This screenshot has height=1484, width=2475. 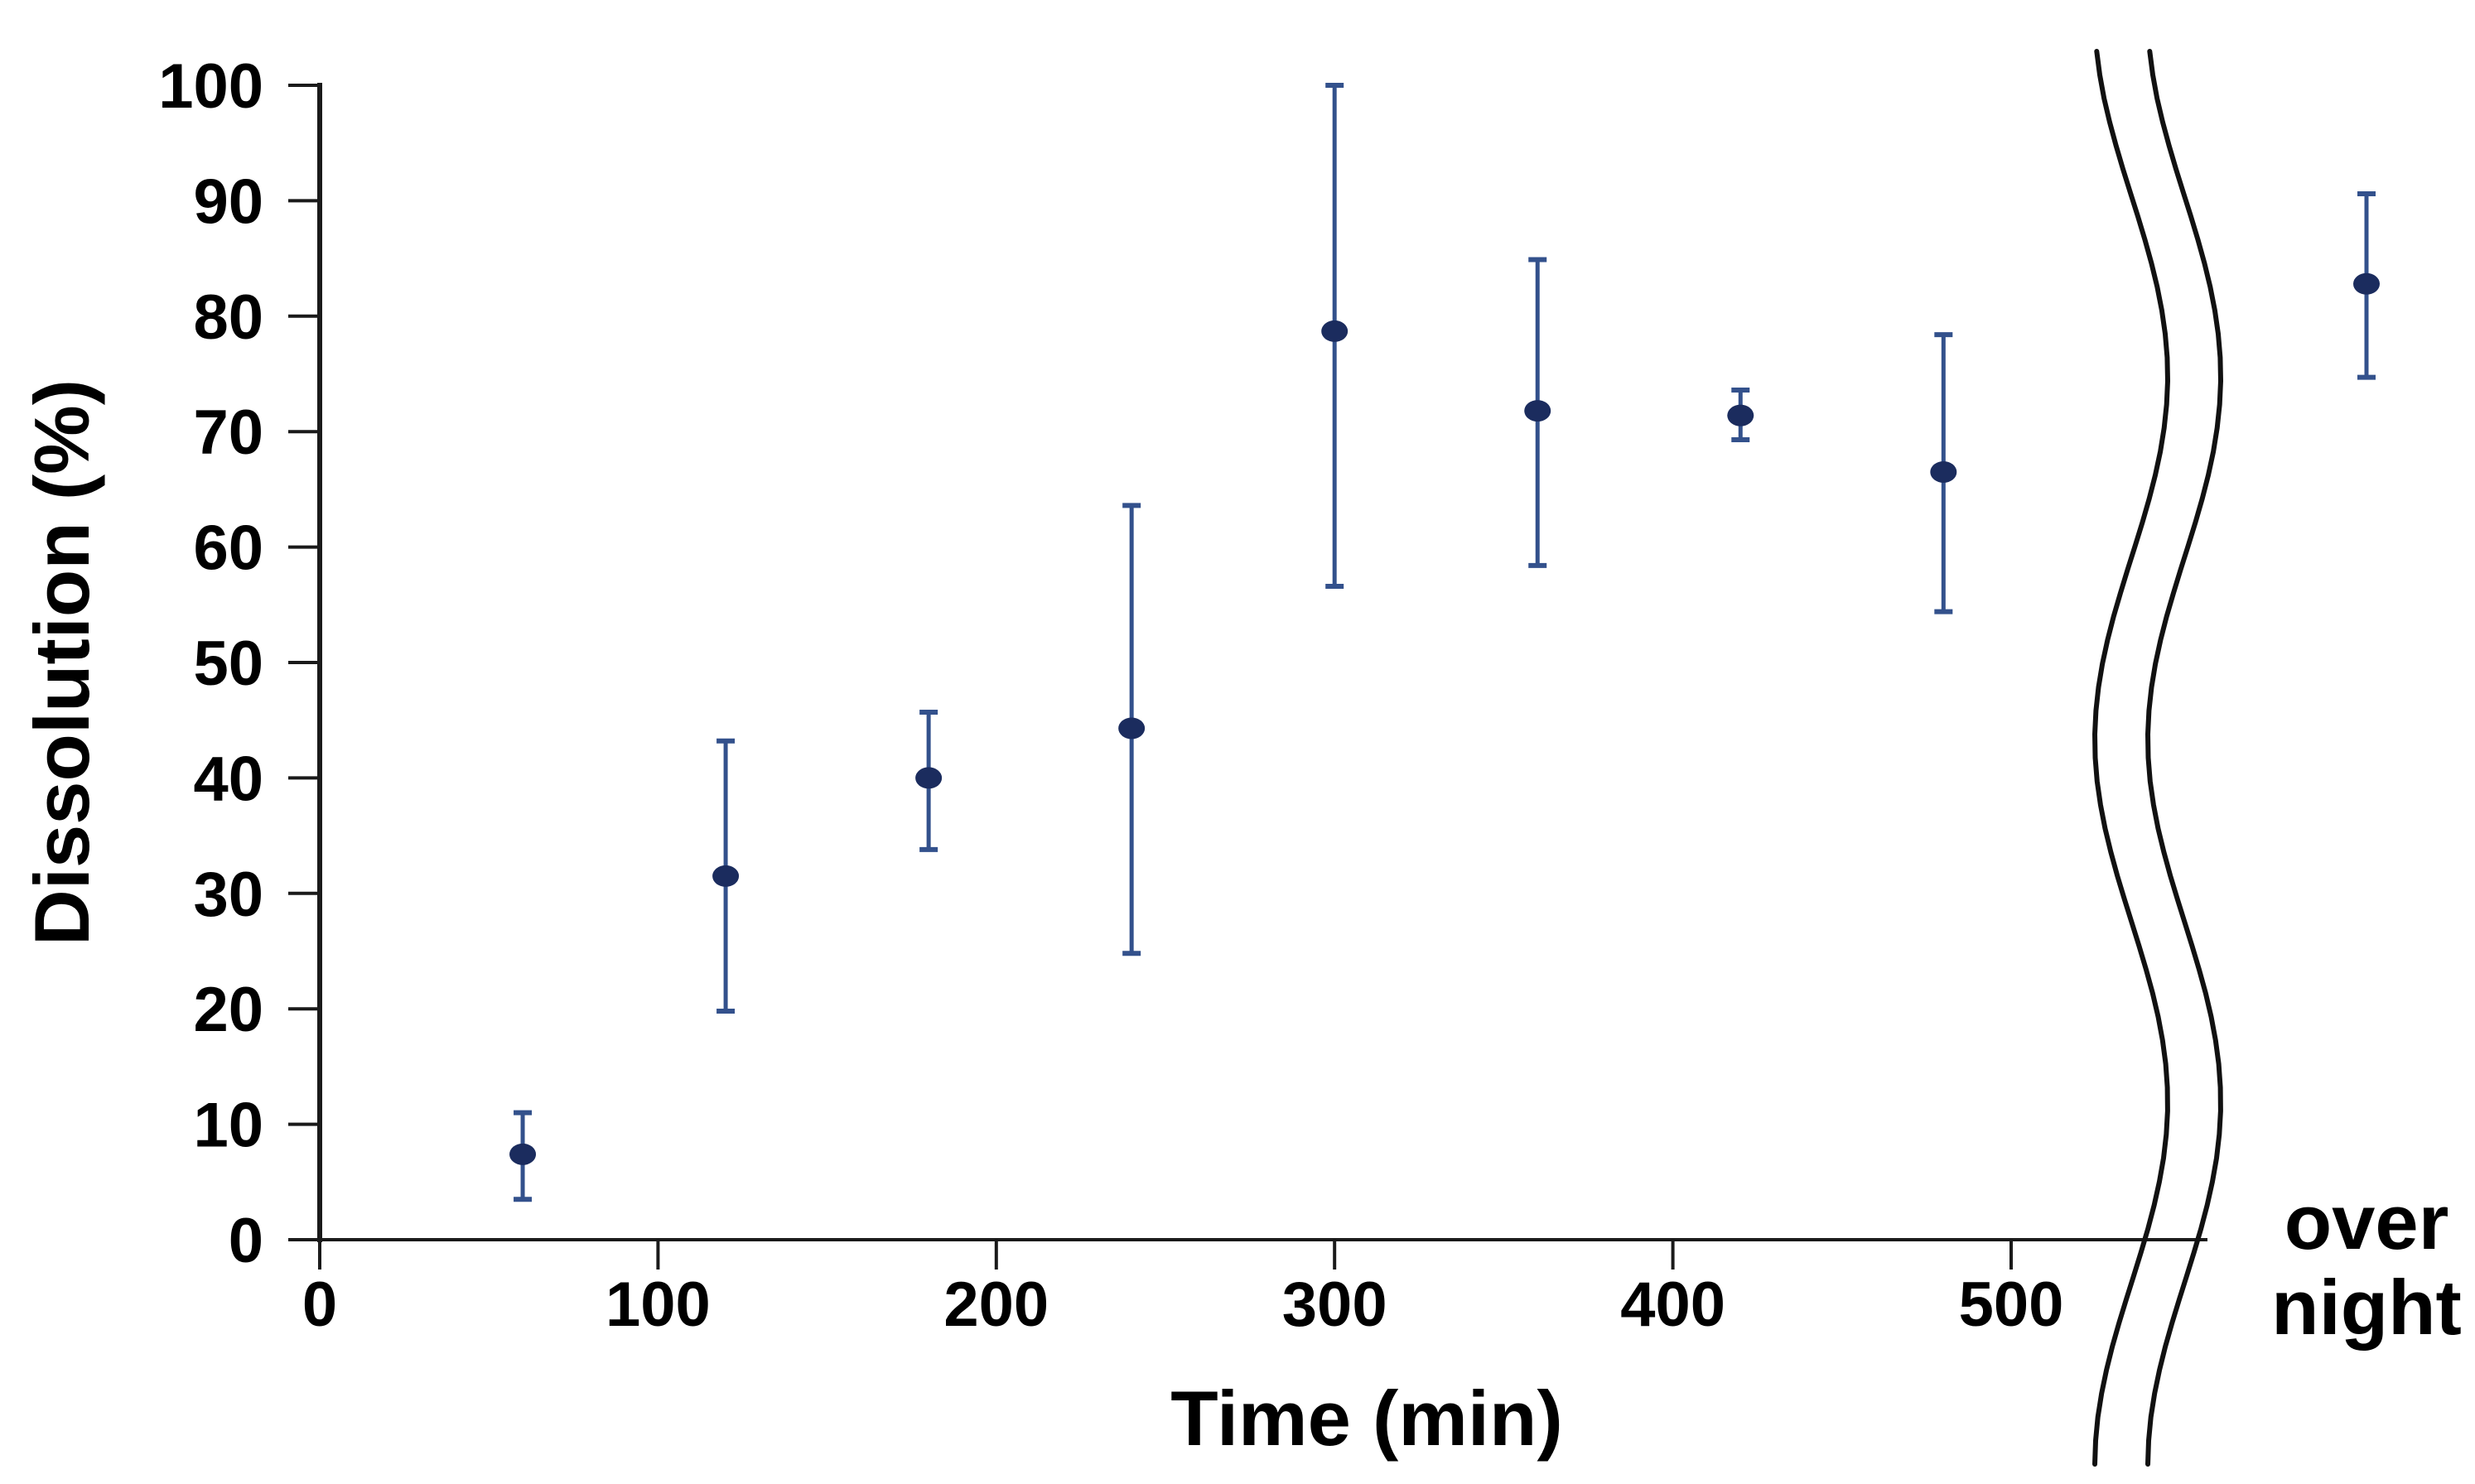 I want to click on y-tick-label: 20, so click(x=228, y=1010).